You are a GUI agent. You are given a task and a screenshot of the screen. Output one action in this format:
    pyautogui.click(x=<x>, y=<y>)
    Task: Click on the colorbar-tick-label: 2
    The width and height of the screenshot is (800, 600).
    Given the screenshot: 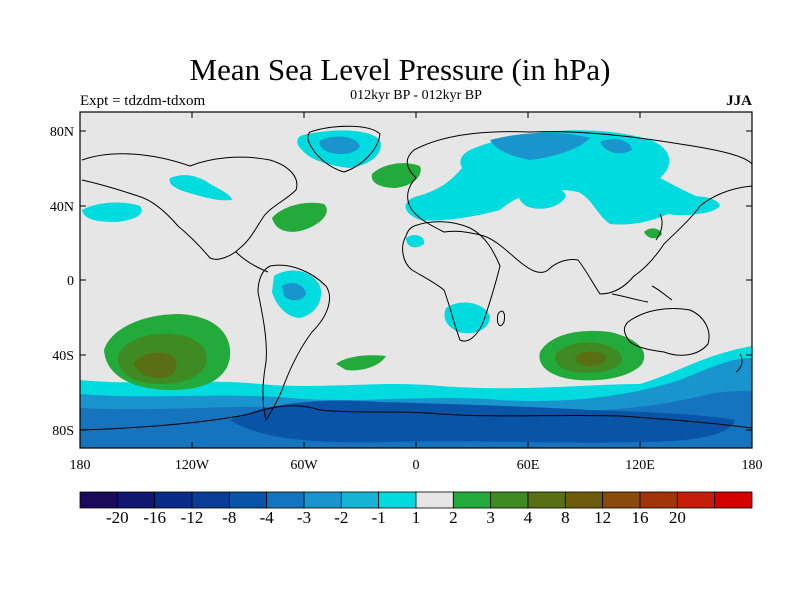 What is the action you would take?
    pyautogui.click(x=453, y=517)
    